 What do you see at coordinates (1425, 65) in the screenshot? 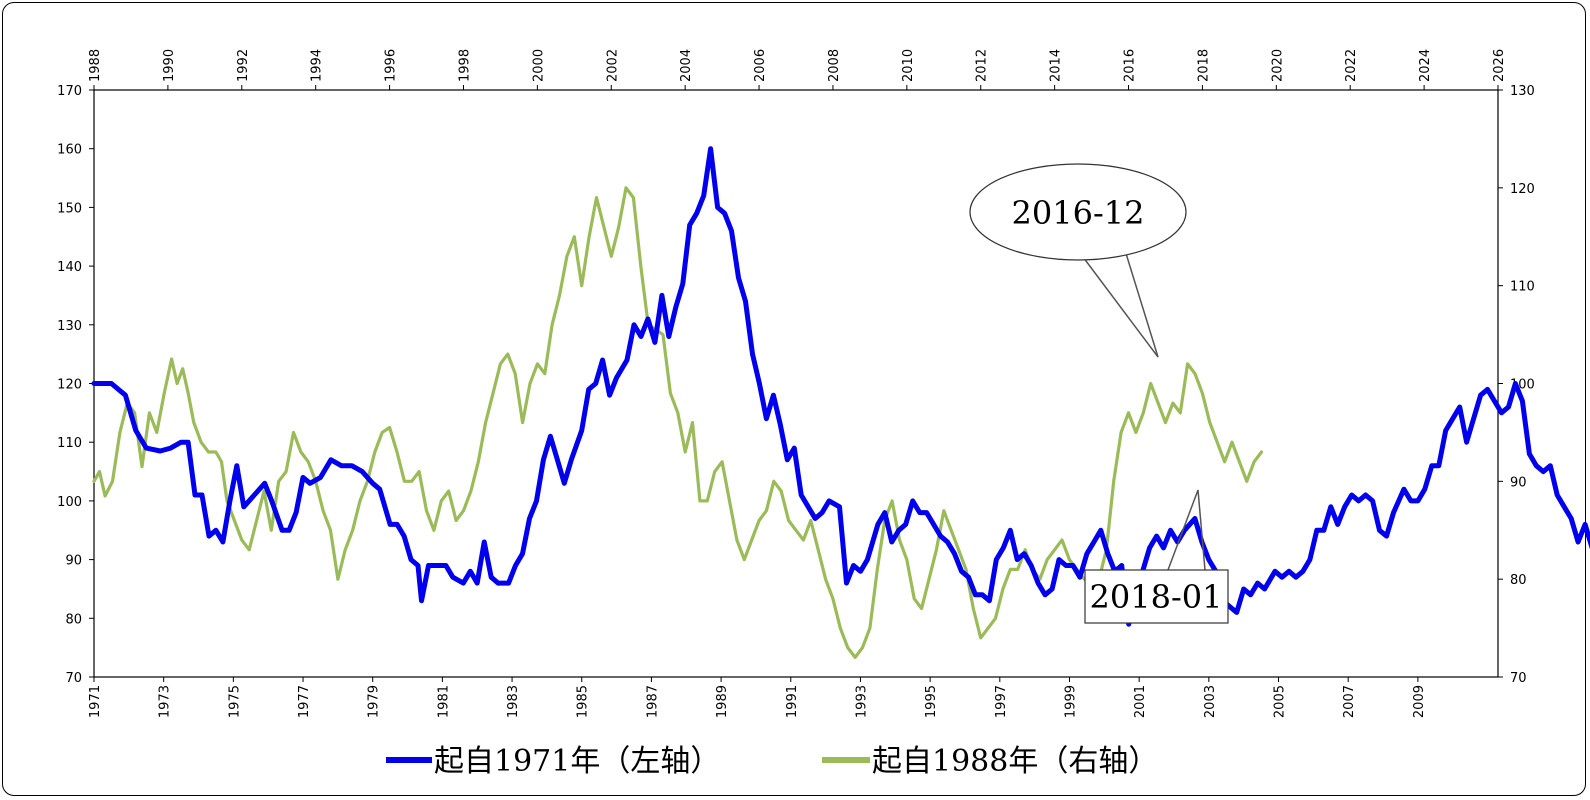
I see `top-tick-label: 2024` at bounding box center [1425, 65].